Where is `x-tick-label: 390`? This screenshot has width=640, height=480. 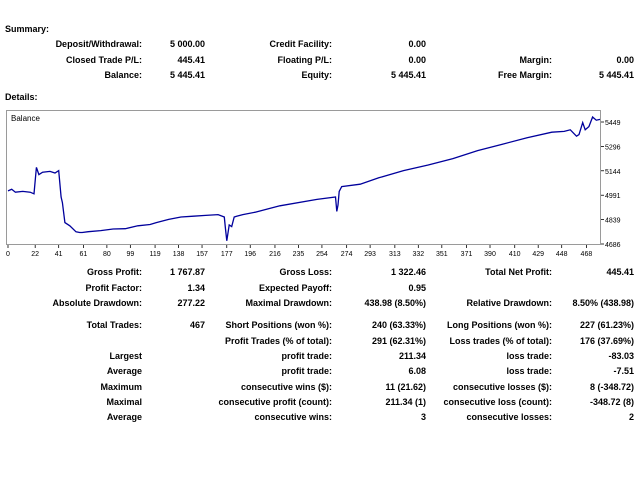 x-tick-label: 390 is located at coordinates (490, 254).